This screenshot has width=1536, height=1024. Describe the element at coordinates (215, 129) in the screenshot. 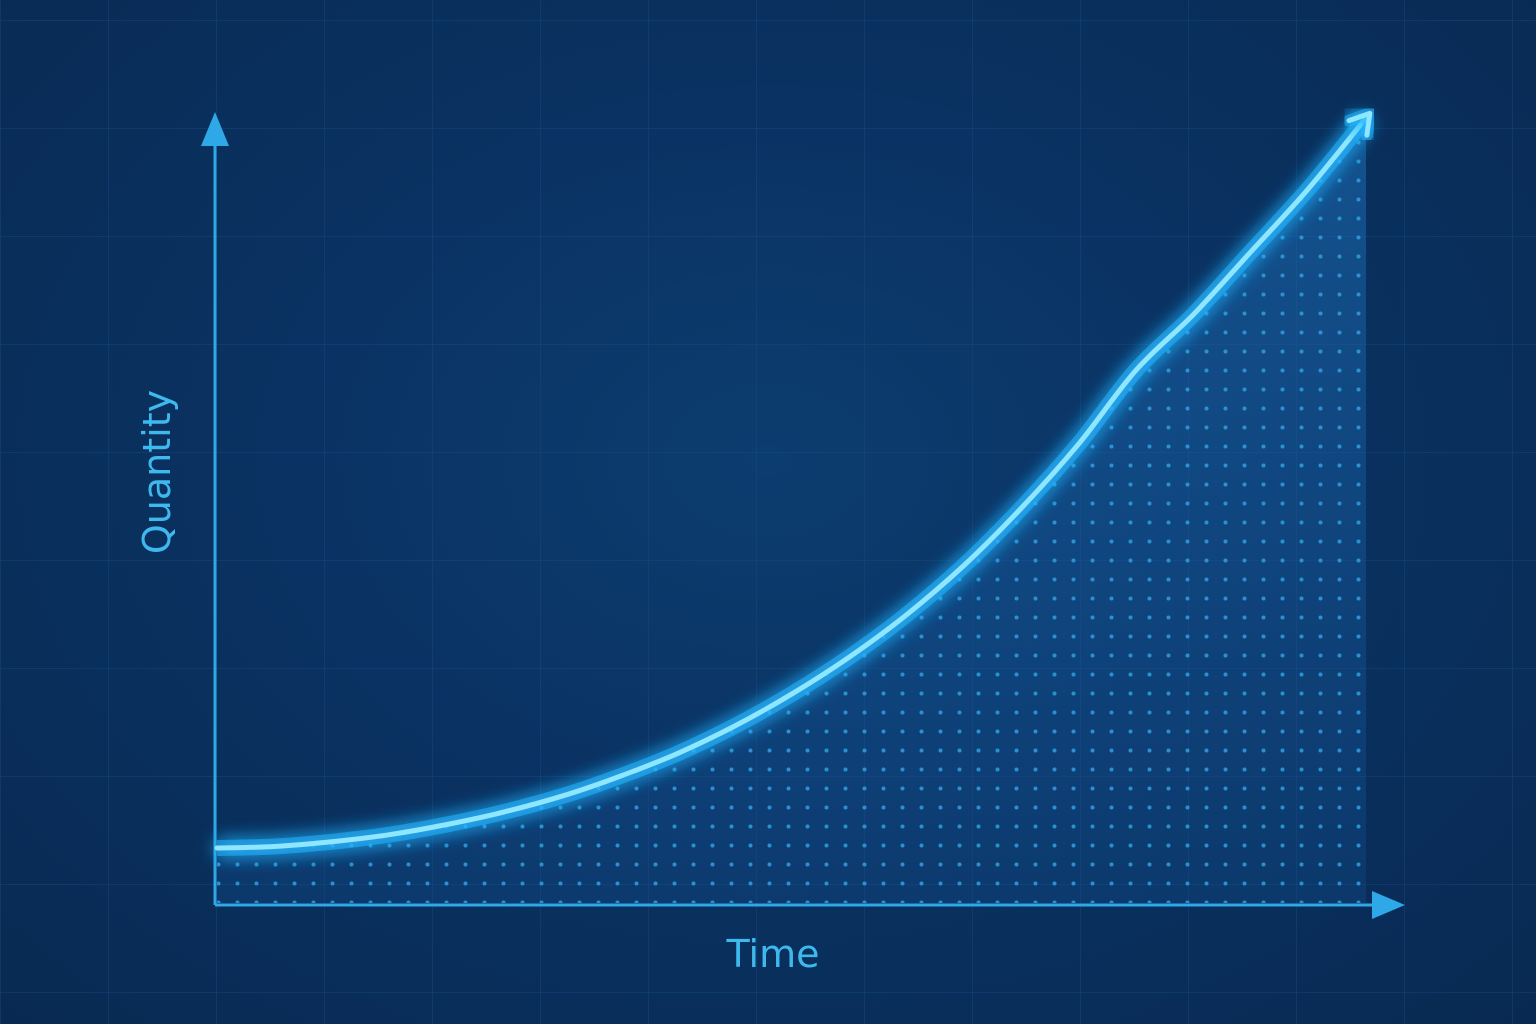

I see `y-axis-arrow-icon` at that location.